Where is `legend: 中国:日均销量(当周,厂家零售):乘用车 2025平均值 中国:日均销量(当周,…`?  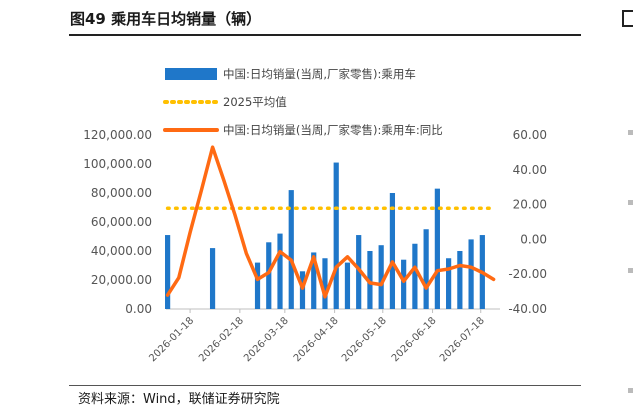
legend: 中国:日均销量(当周,厂家零售):乘用车 2025平均值 中国:日均销量(当周,… is located at coordinates (303, 102).